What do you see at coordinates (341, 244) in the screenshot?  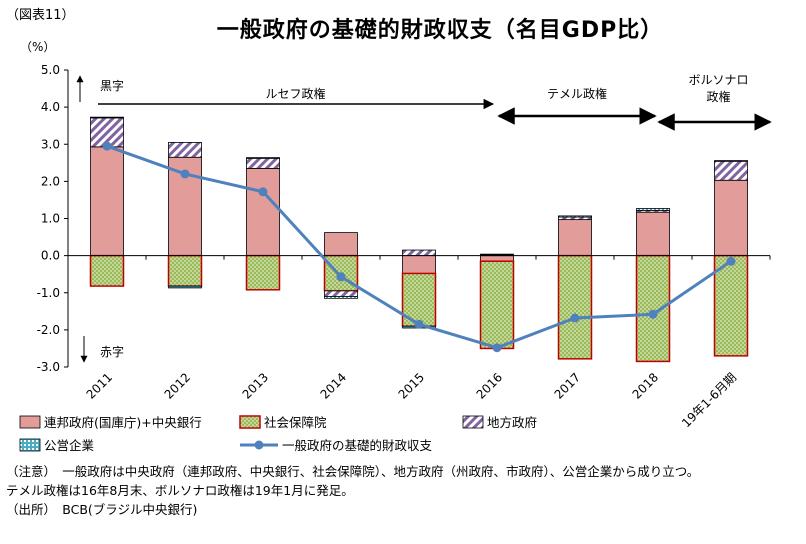 I see `bar-1-2014` at bounding box center [341, 244].